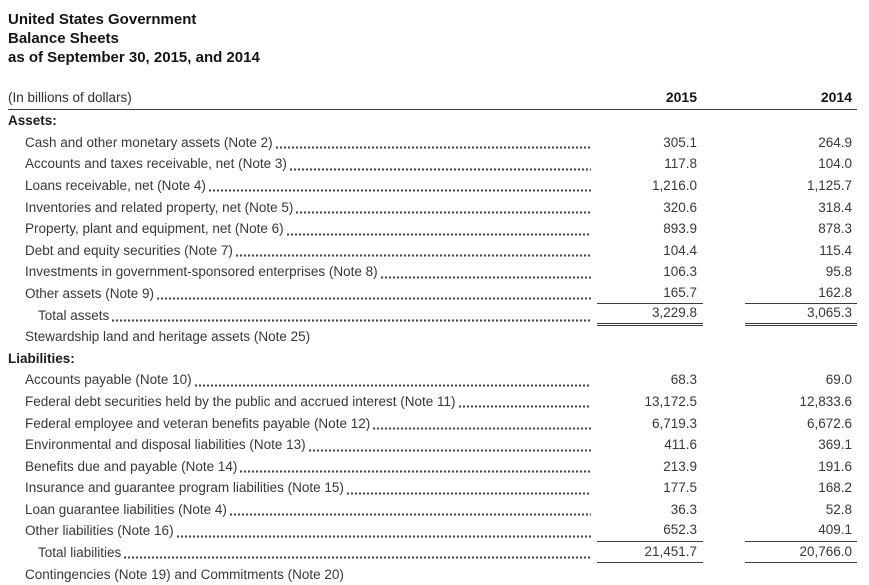 The width and height of the screenshot is (869, 585). I want to click on value-2015: 652.3, so click(650, 530).